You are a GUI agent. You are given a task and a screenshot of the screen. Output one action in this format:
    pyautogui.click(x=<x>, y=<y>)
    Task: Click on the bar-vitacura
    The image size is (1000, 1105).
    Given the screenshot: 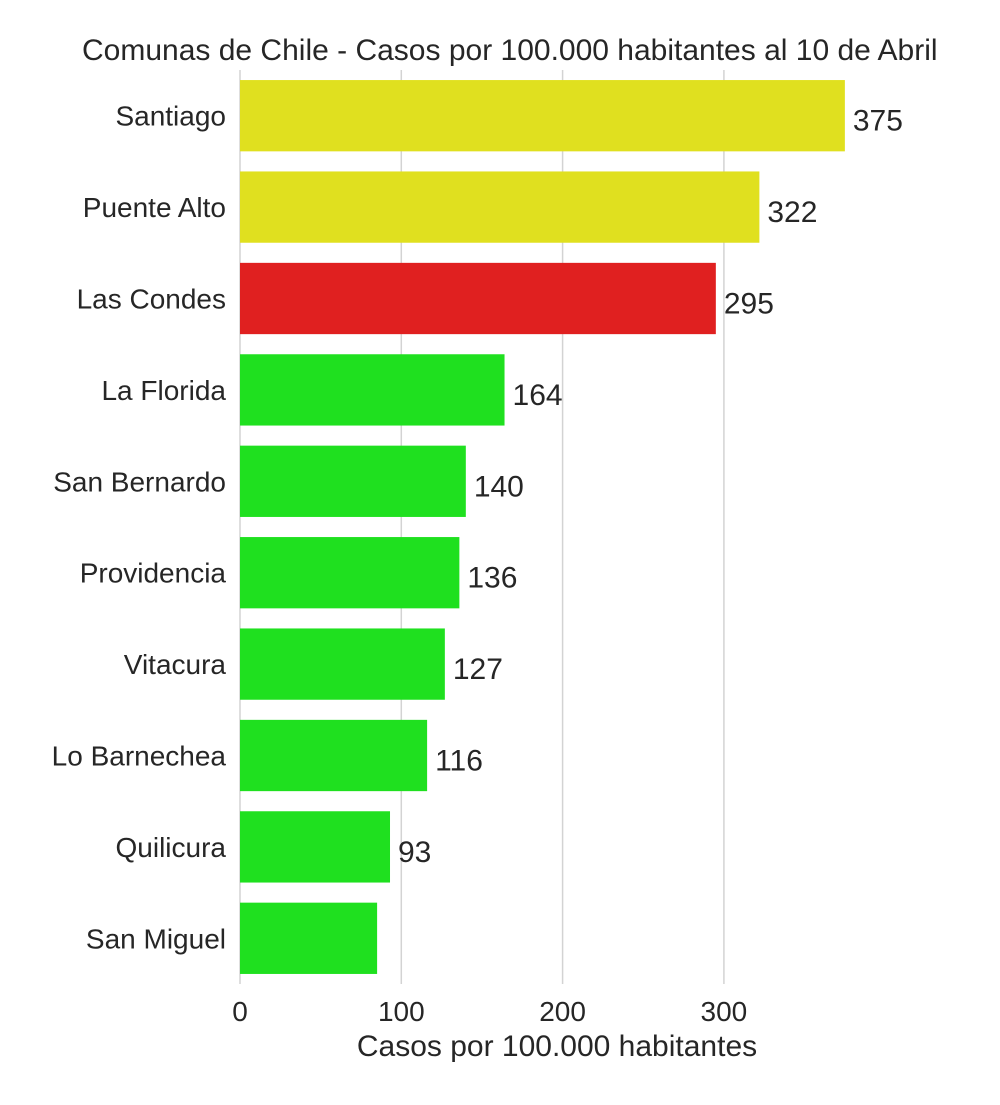 What is the action you would take?
    pyautogui.click(x=342, y=664)
    